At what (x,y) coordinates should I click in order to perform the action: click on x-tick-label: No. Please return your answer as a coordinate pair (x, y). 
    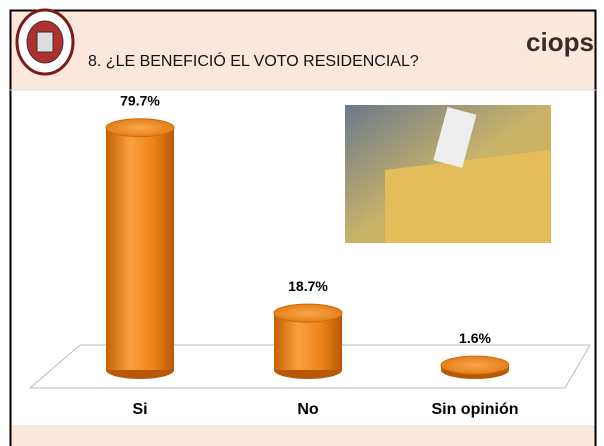
    Looking at the image, I should click on (308, 409).